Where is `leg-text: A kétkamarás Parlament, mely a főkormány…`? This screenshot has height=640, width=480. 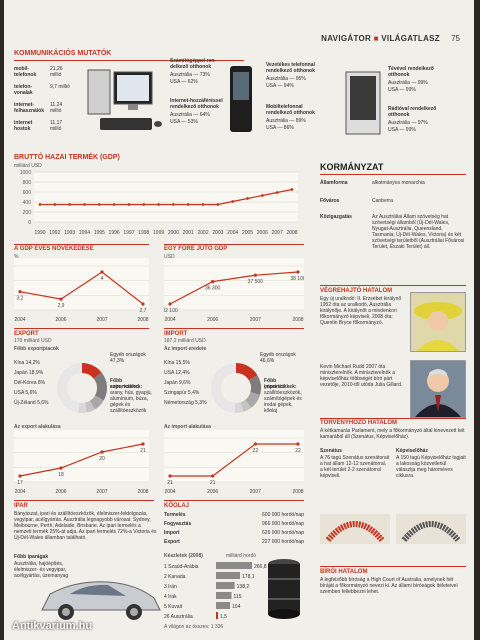
leg-text: A kétkamarás Parlament, mely a főkormány… is located at coordinates (392, 434).